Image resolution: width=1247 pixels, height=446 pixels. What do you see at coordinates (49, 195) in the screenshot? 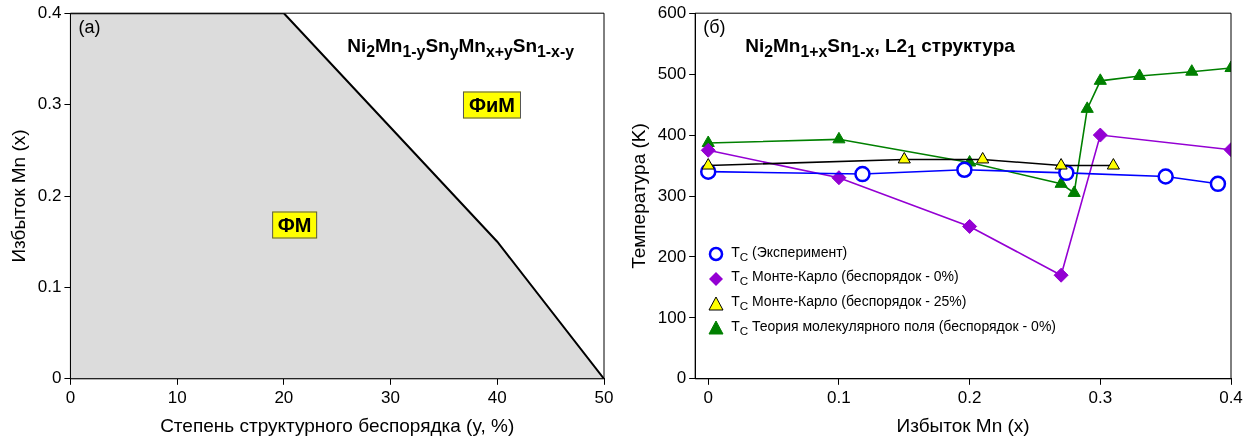
I see `y-tick-label: 0.2` at bounding box center [49, 195].